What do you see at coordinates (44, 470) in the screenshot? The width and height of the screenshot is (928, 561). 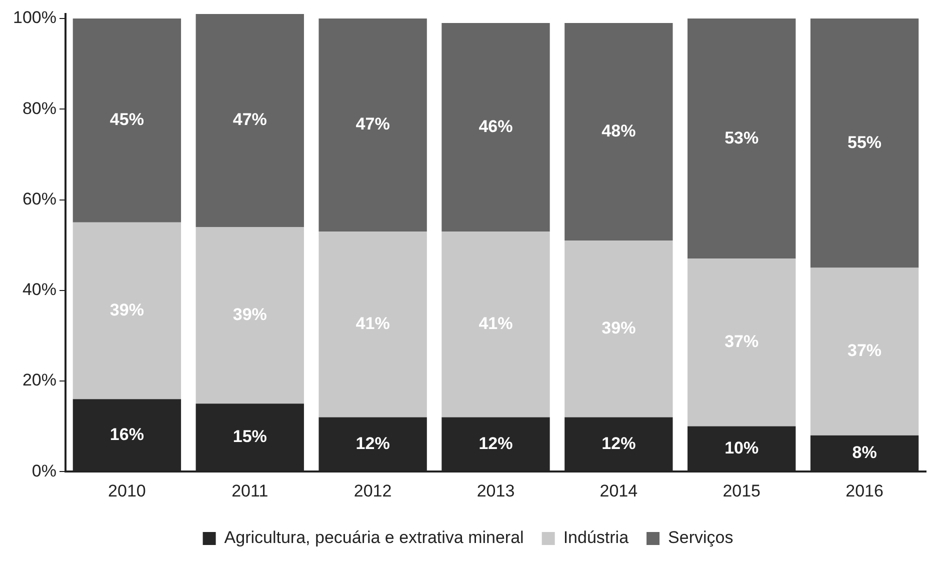 I see `y-tick-label: 0%` at bounding box center [44, 470].